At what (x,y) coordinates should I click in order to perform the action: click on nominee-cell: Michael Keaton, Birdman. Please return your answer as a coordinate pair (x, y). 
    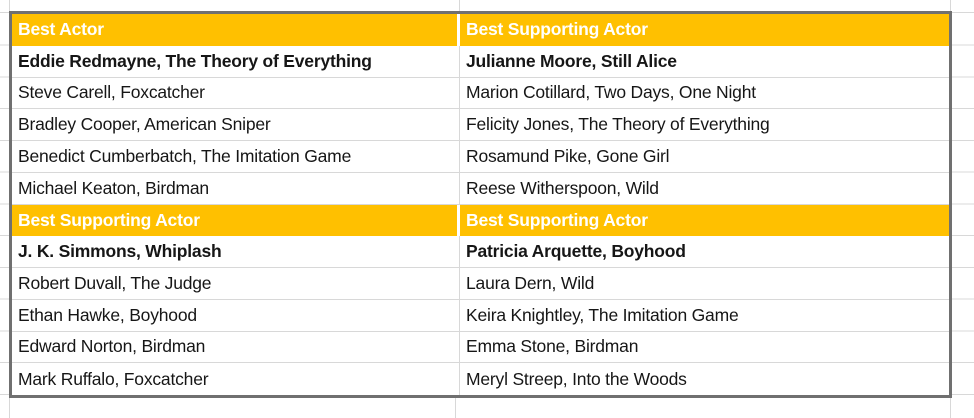
    Looking at the image, I should click on (236, 188).